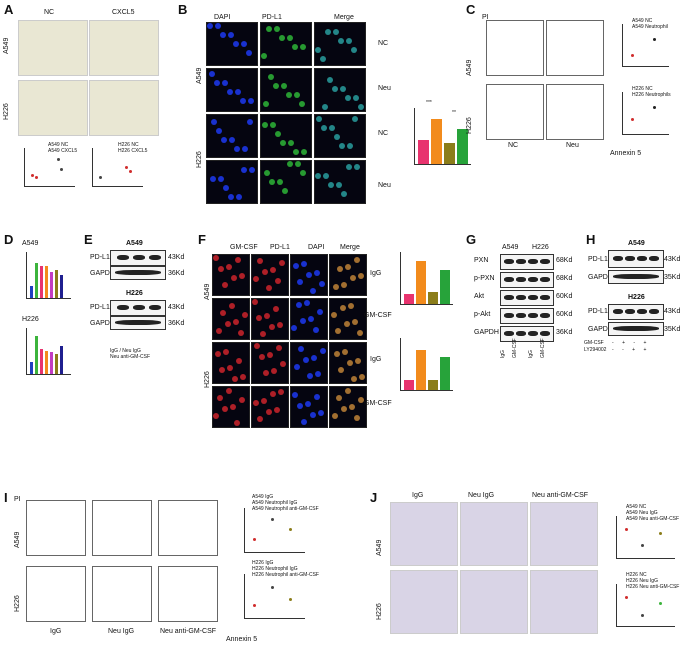 This screenshot has width=685, height=648. I want to click on flow-plot-h226-neu, so click(575, 112).